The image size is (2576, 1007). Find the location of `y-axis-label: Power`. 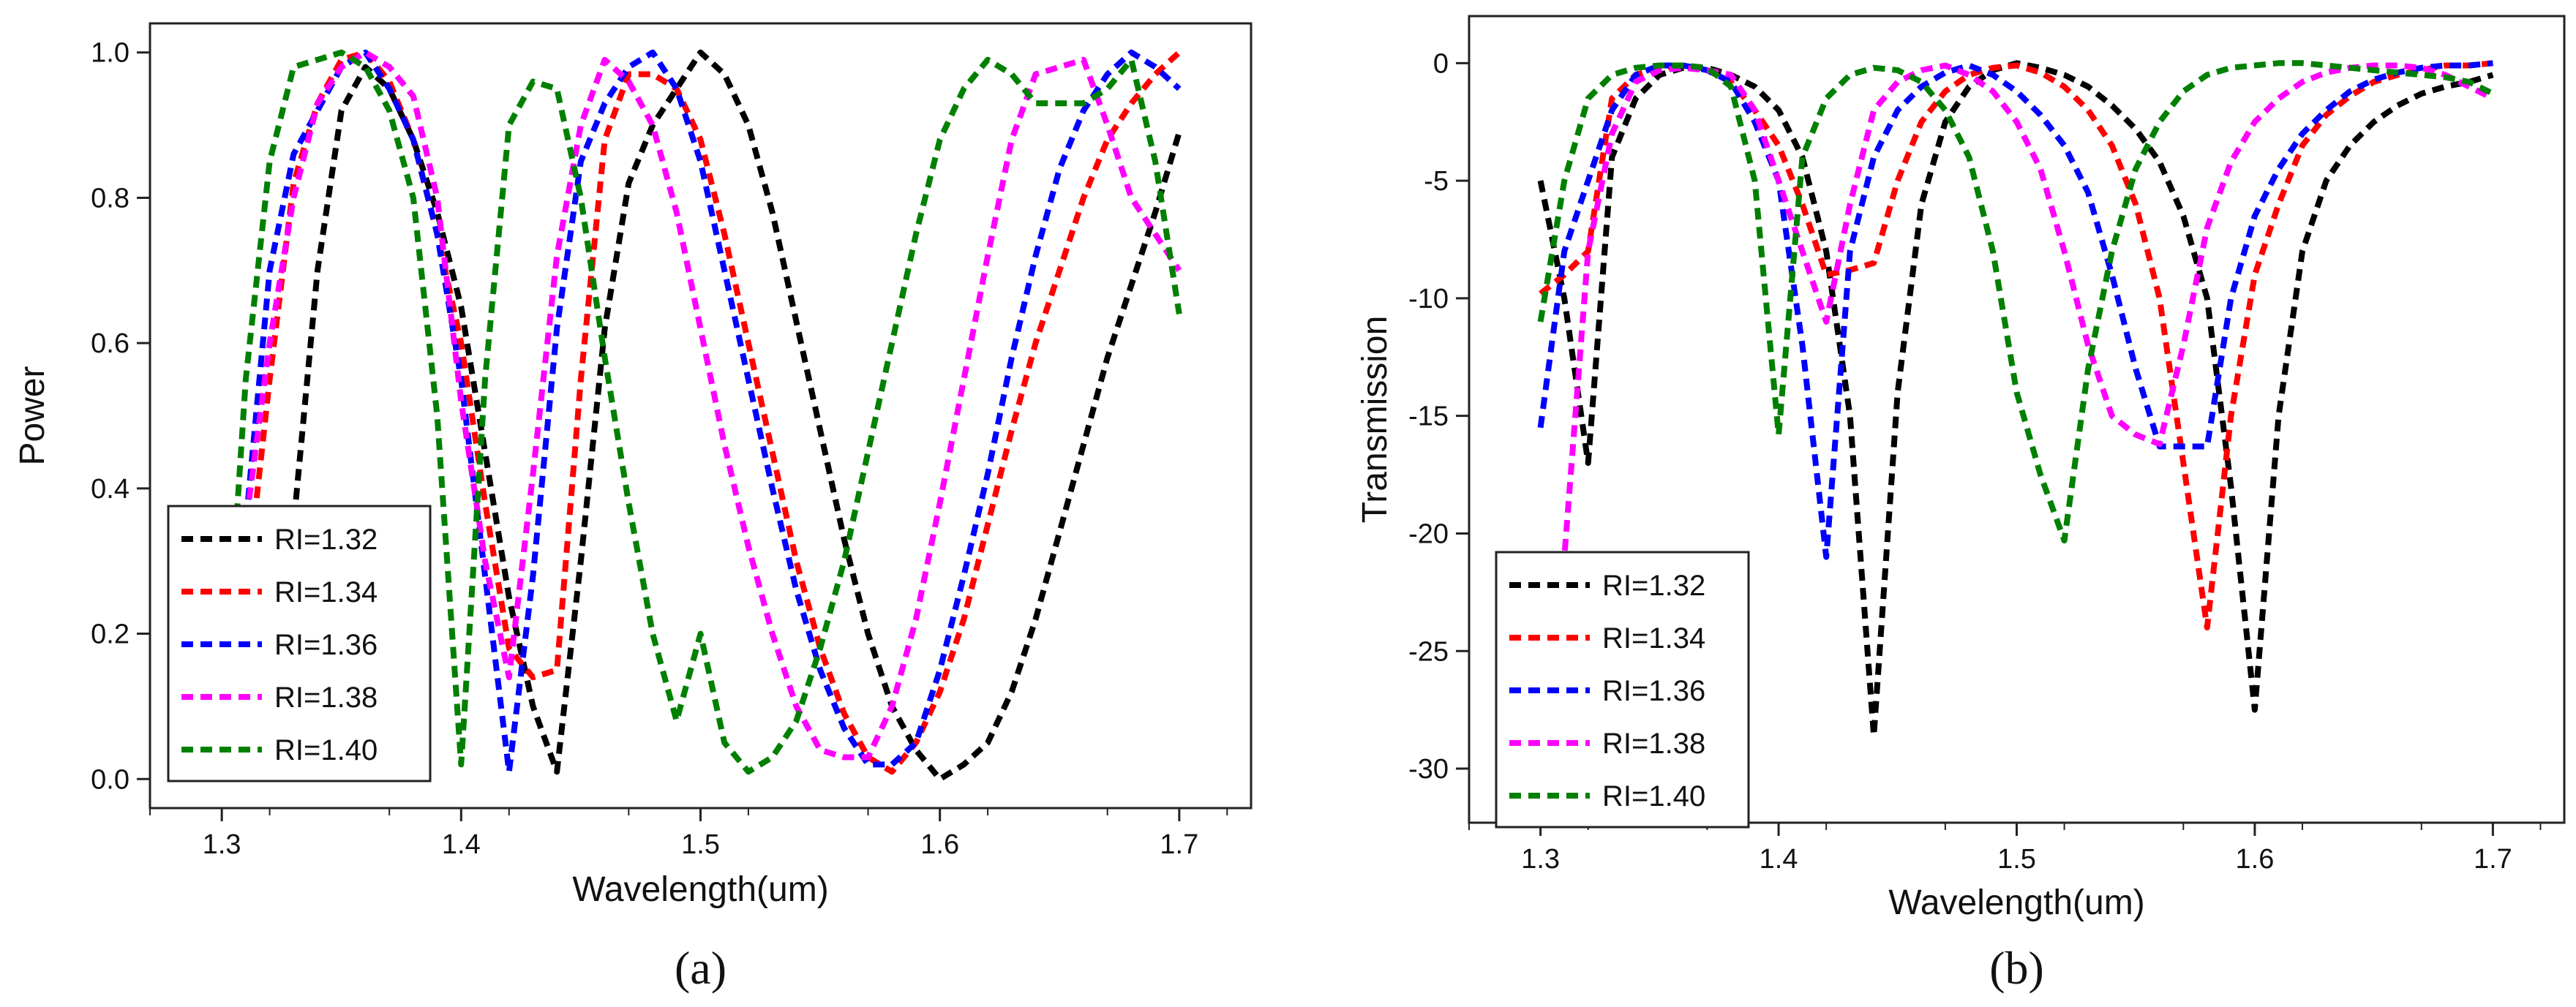

y-axis-label: Power is located at coordinates (32, 415).